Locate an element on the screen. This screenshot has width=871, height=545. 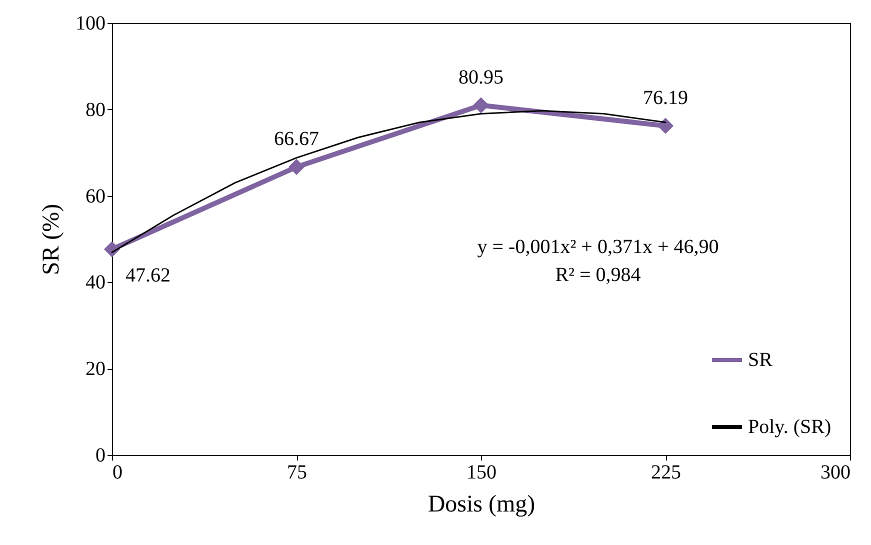
y-tick-label: 100 is located at coordinates (91, 23).